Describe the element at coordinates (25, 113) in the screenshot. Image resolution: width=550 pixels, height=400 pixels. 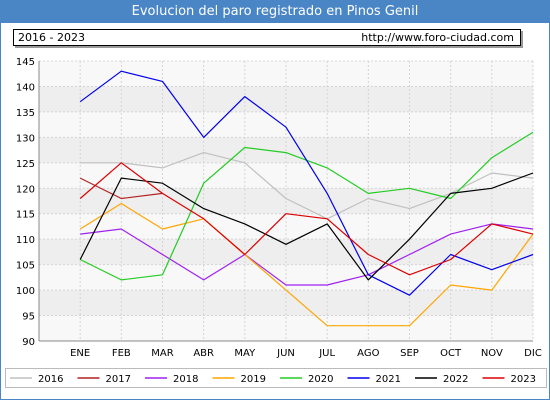
I see `y-tick-label: 135` at that location.